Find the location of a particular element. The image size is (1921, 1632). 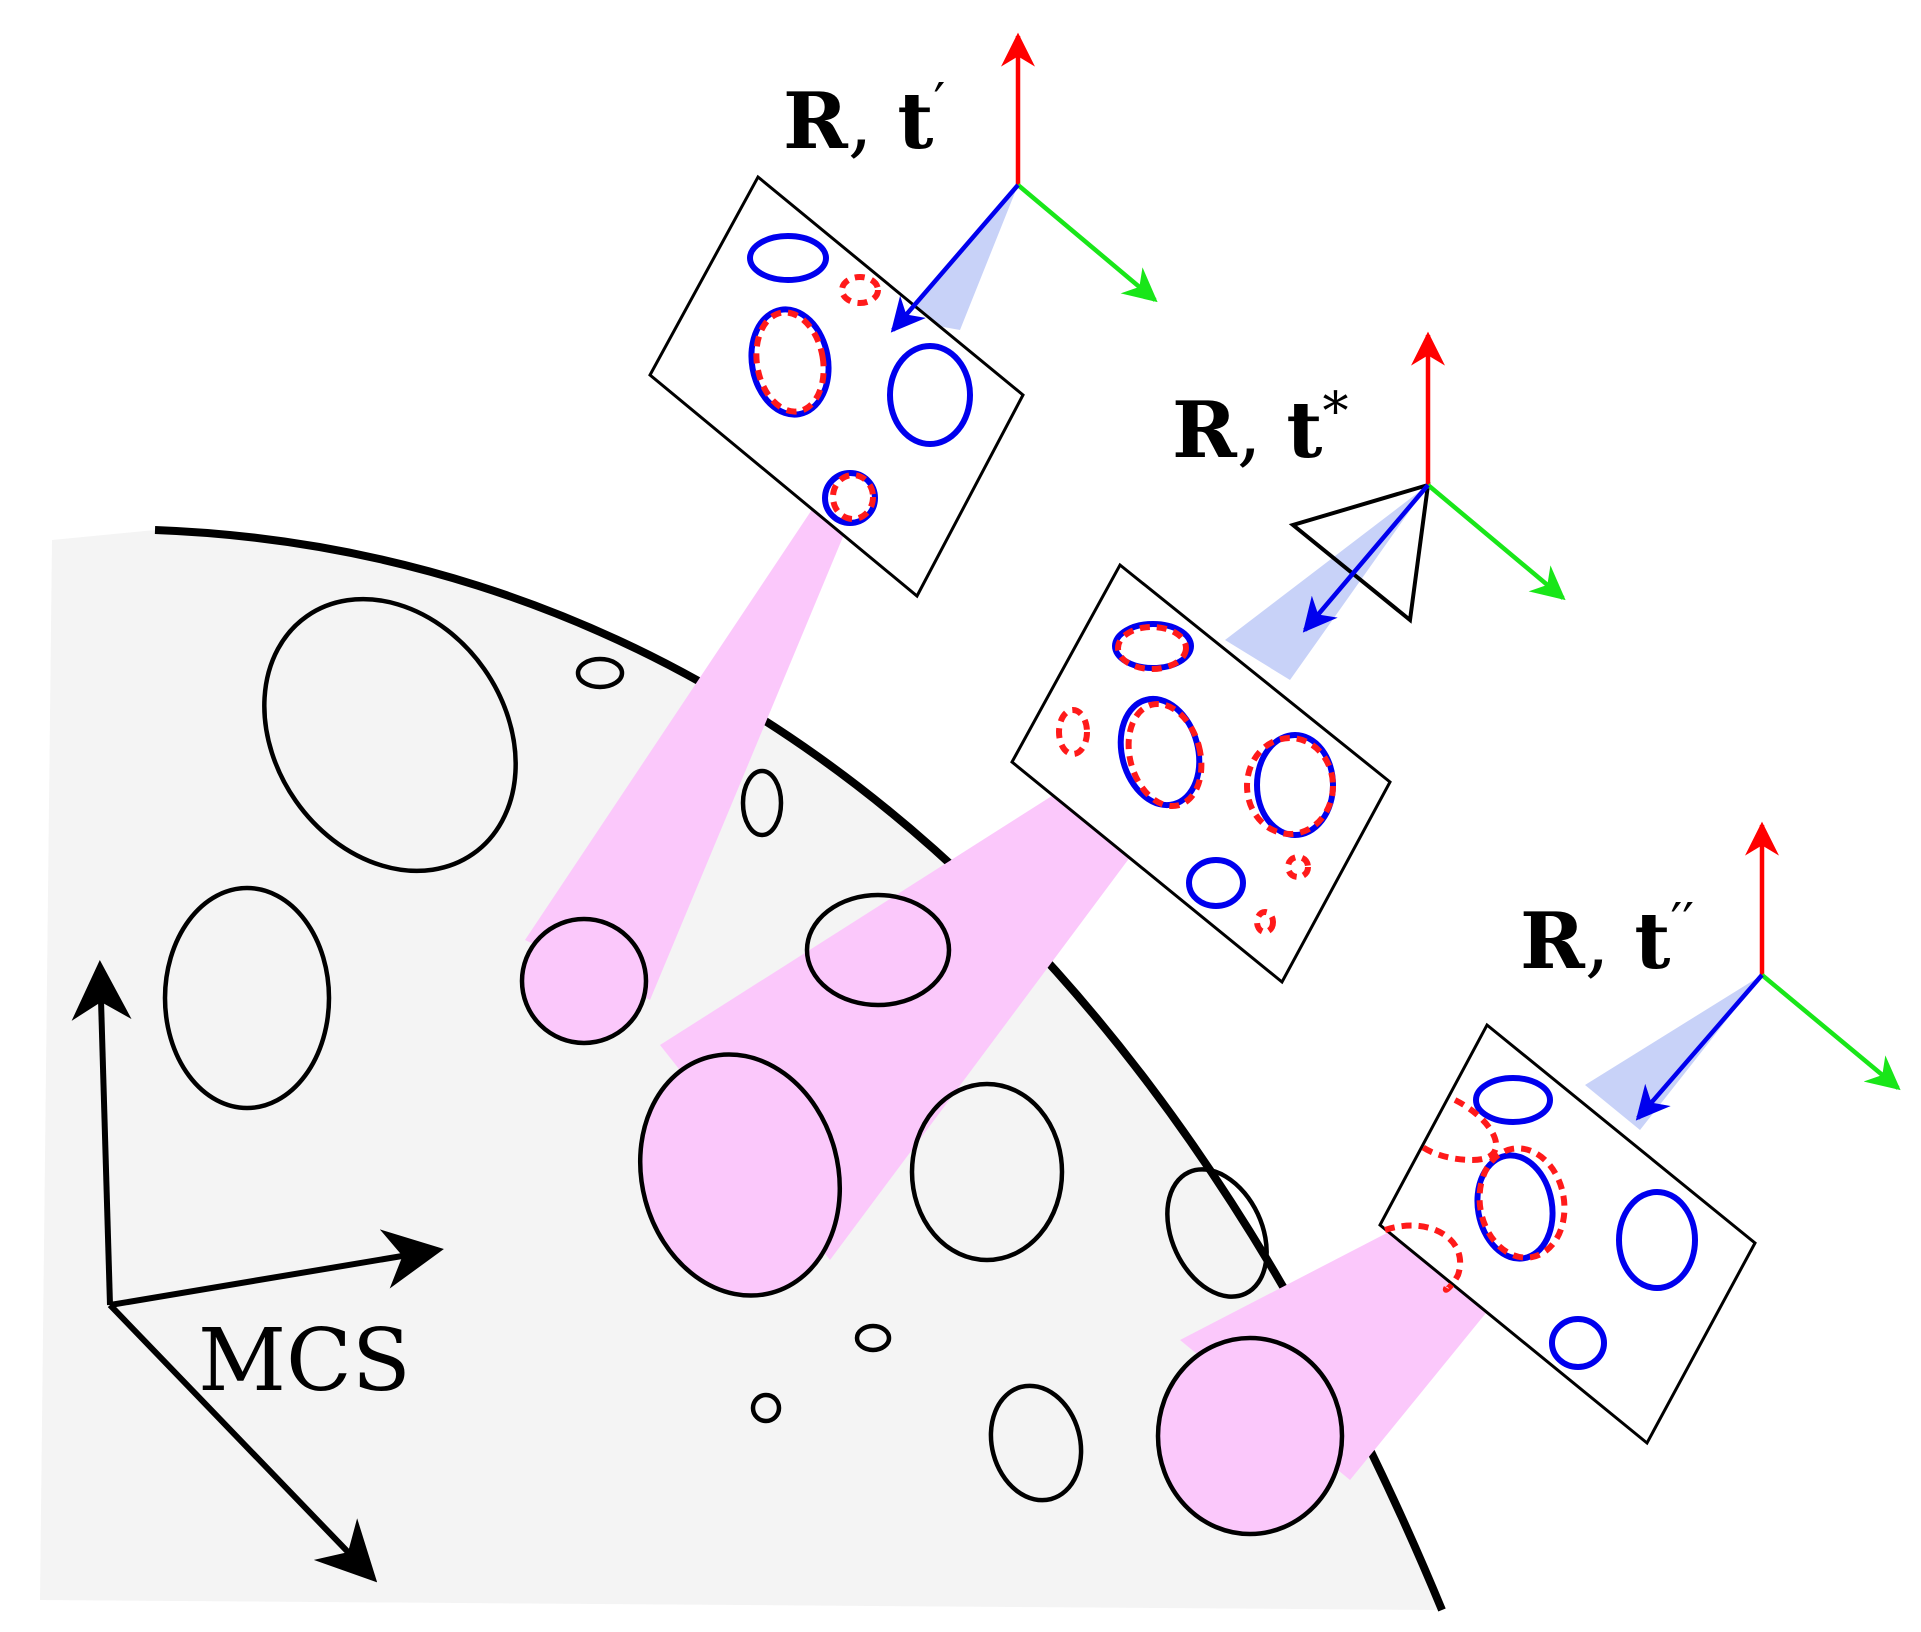

pose-label-1: R, t′ is located at coordinates (864, 120).